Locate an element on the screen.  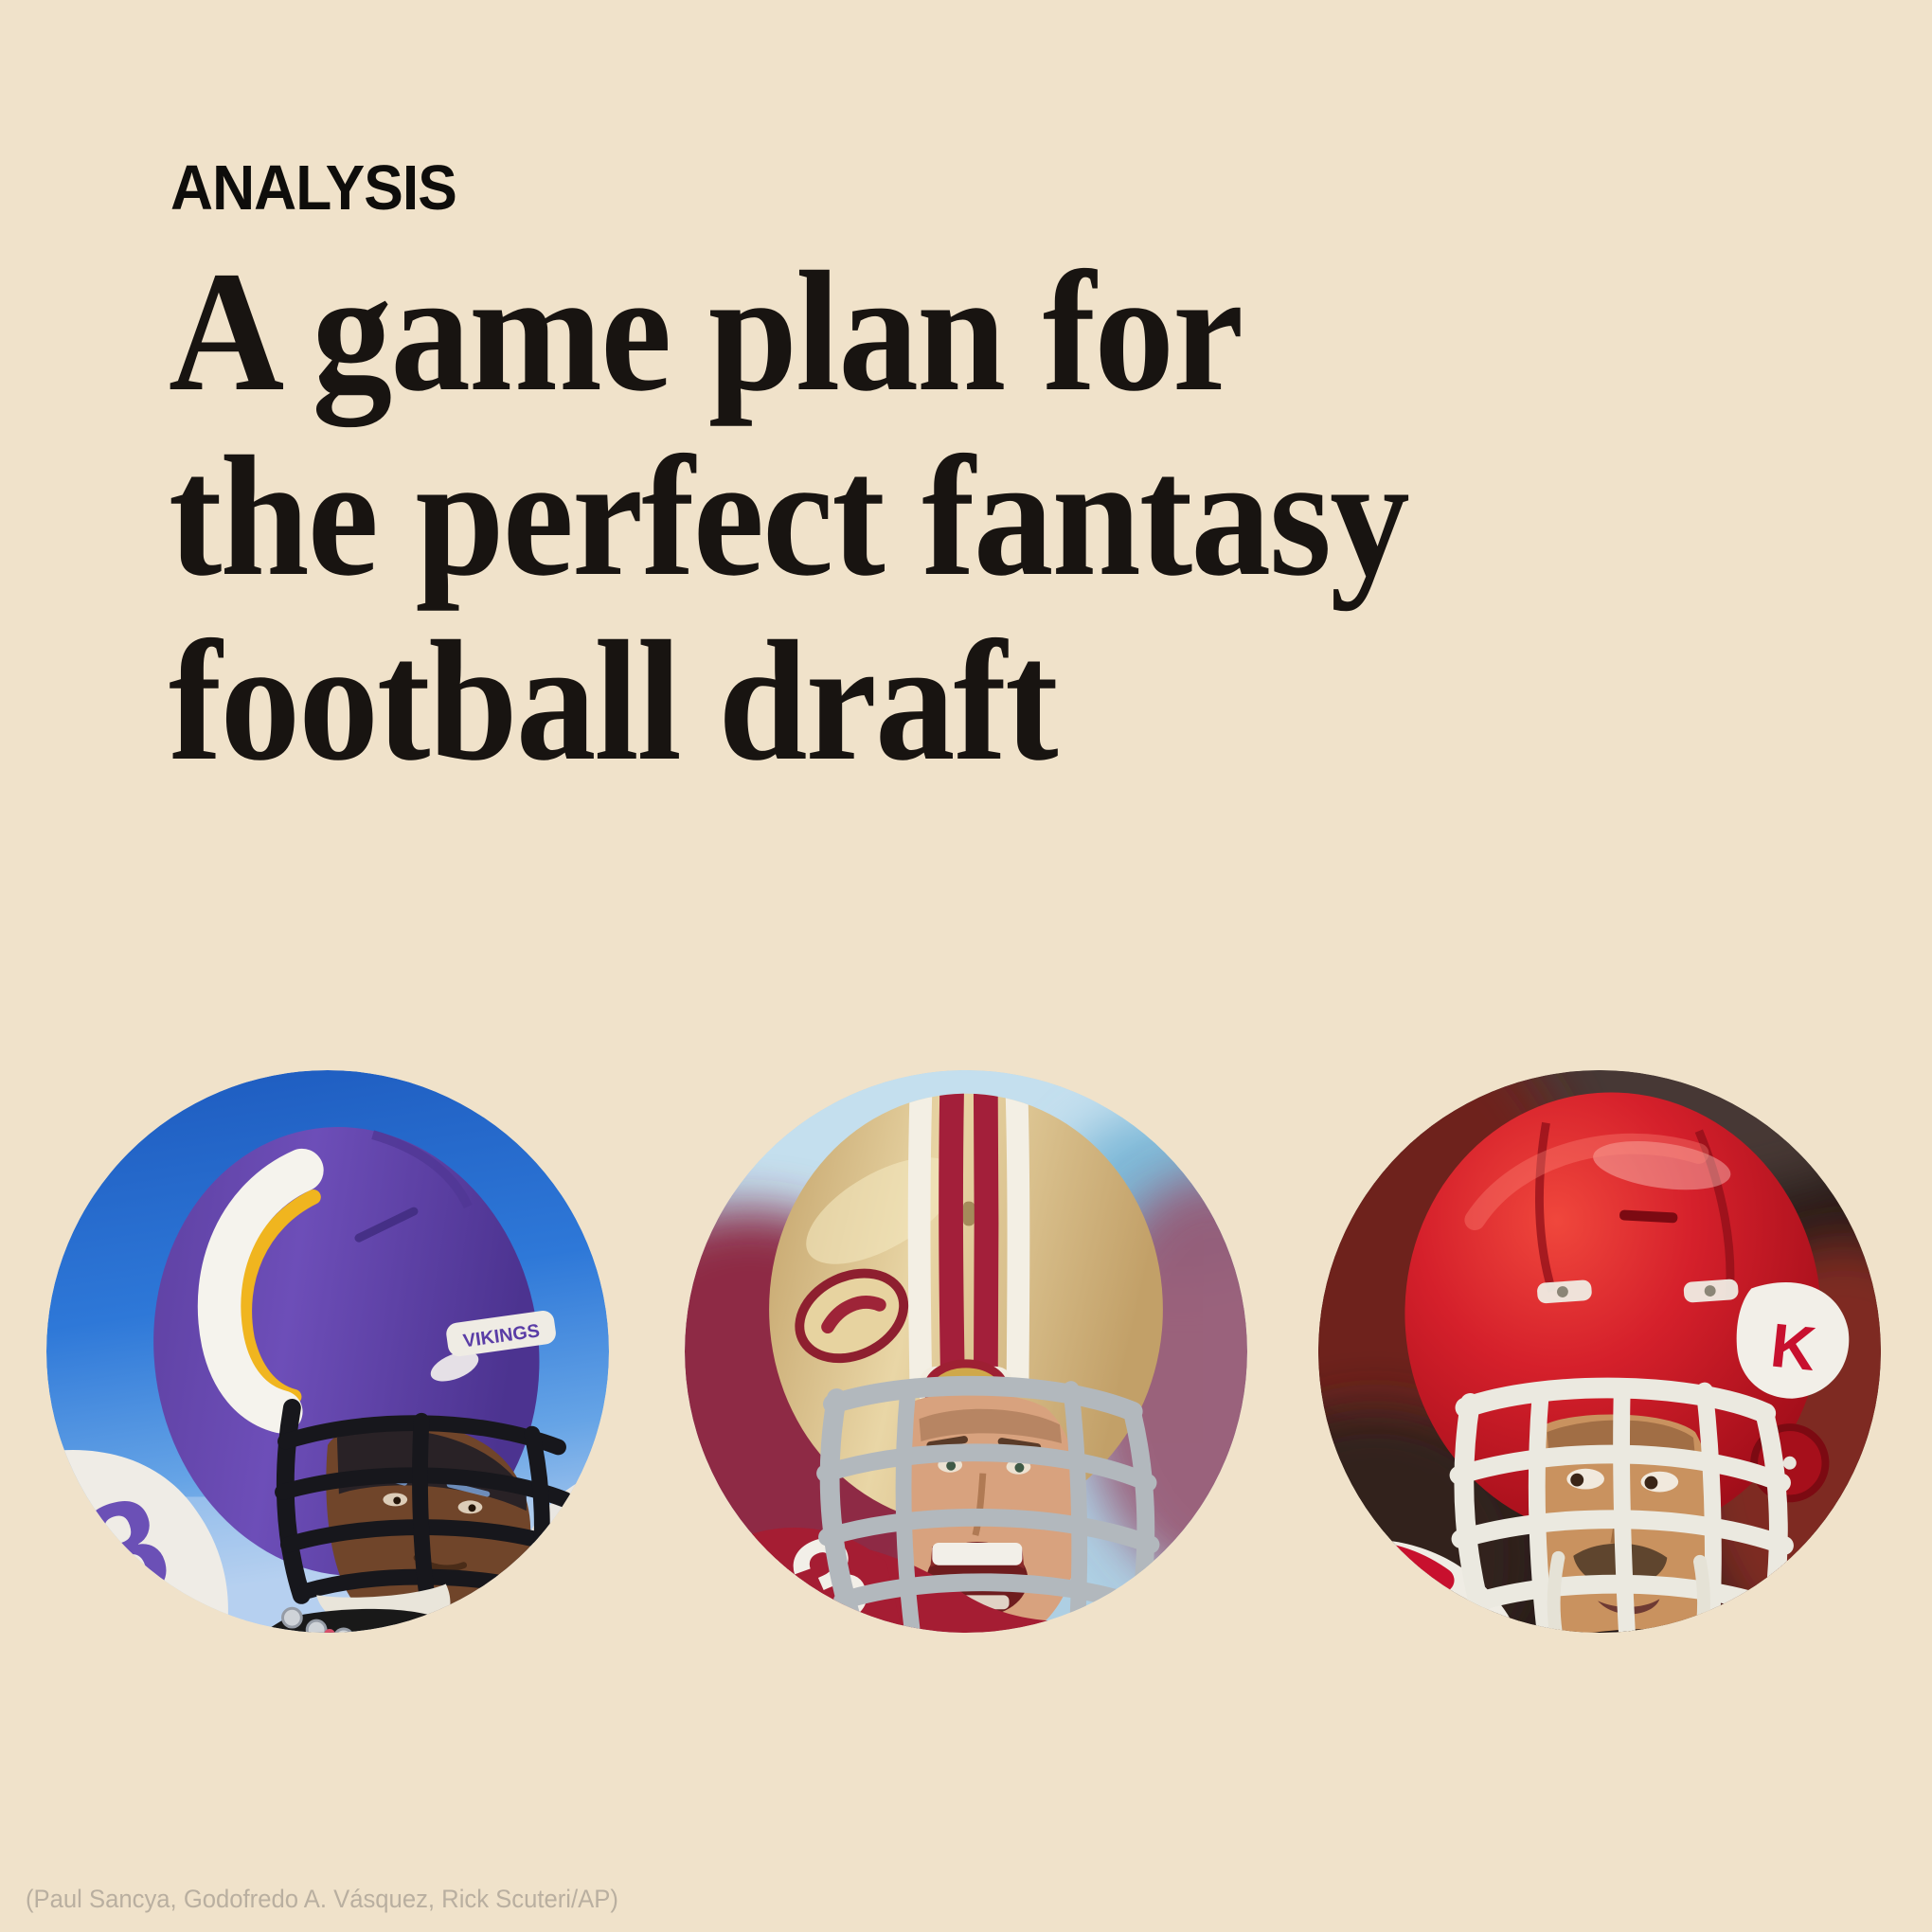
headline-line-2: the perfect fantasy is located at coordinates (789, 516).